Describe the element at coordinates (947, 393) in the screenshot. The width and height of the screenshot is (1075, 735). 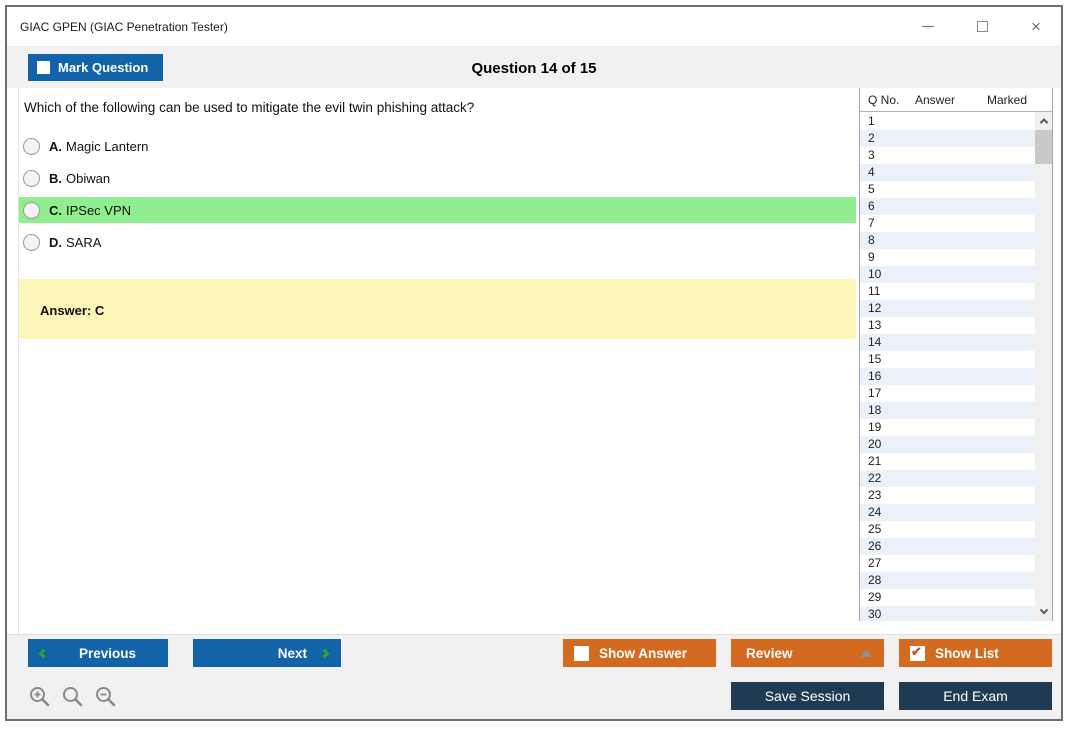
I see `question-list-row: 17` at that location.